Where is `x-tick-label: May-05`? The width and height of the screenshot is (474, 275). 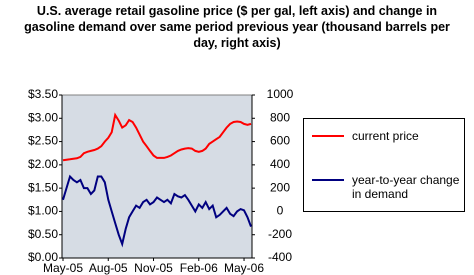
x-tick-label: May-05 is located at coordinates (63, 268).